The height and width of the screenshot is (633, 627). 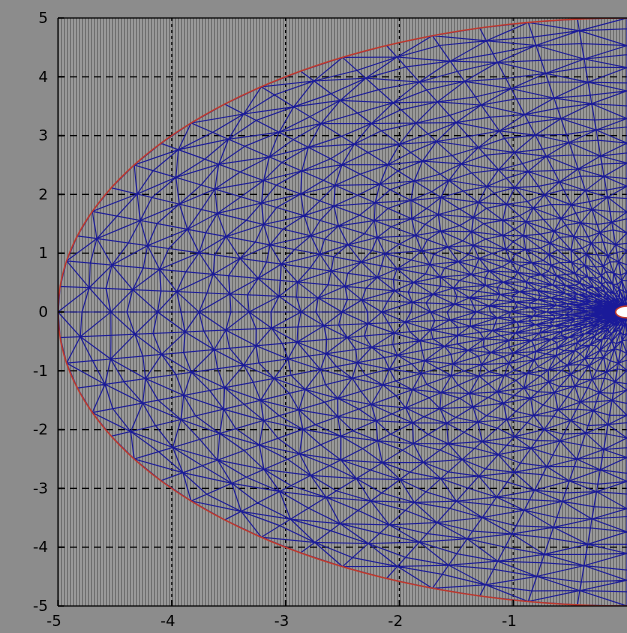 What do you see at coordinates (43, 312) in the screenshot?
I see `y-tick-label: 0` at bounding box center [43, 312].